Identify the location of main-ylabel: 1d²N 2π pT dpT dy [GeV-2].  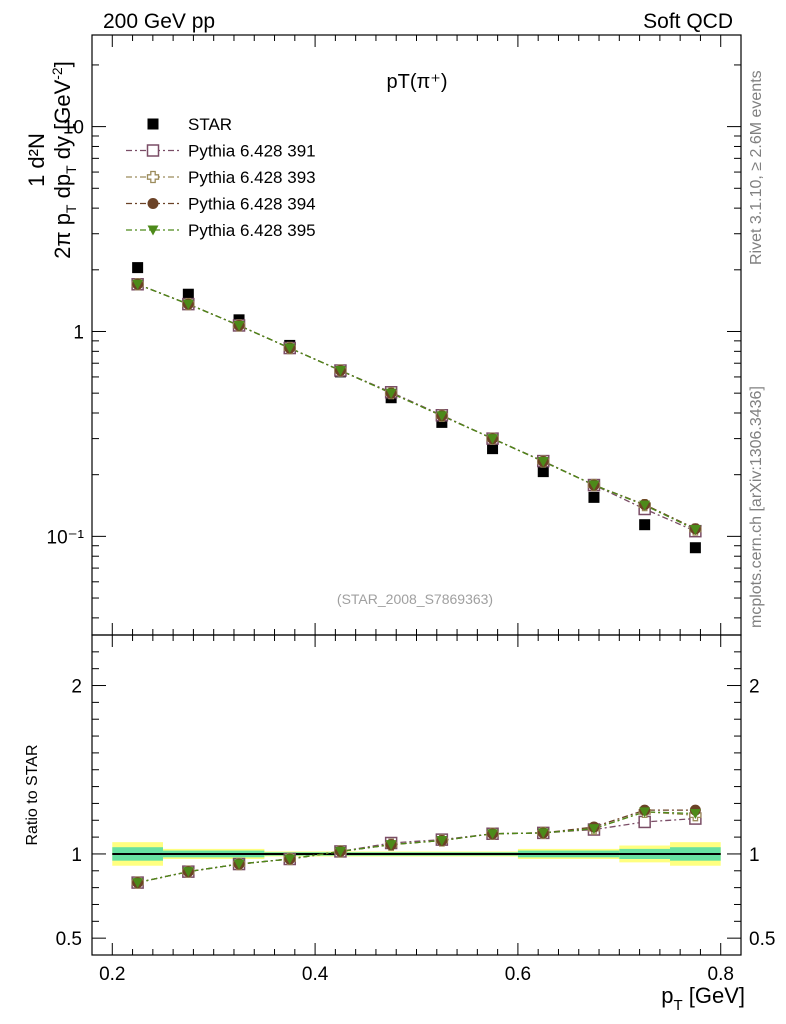
(51, 160).